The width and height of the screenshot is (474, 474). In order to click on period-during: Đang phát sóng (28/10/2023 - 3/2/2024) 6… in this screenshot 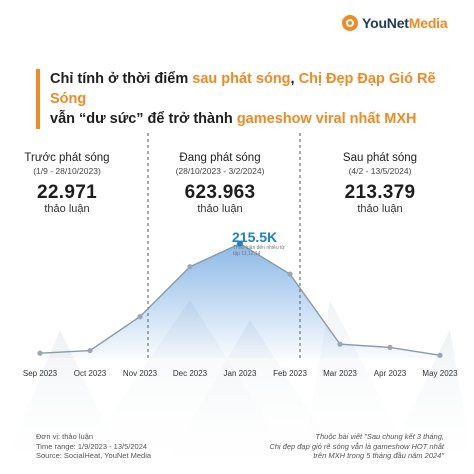, I will do `click(220, 183)`.